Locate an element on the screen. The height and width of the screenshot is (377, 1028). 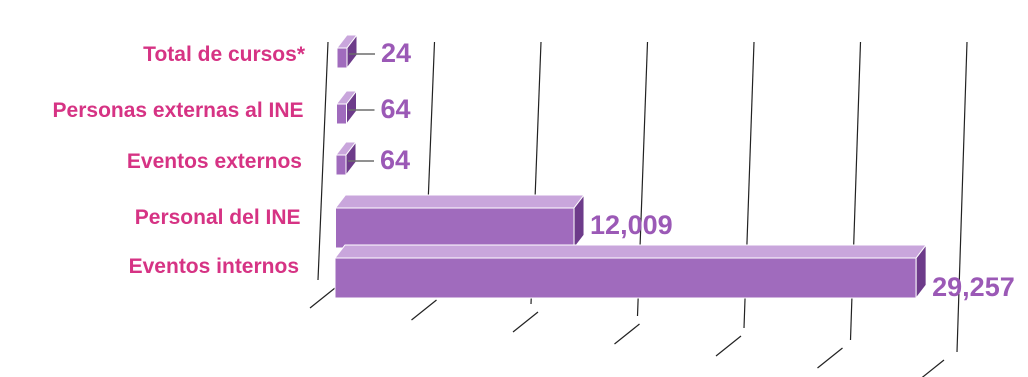
value-label-1: 64 is located at coordinates (396, 109).